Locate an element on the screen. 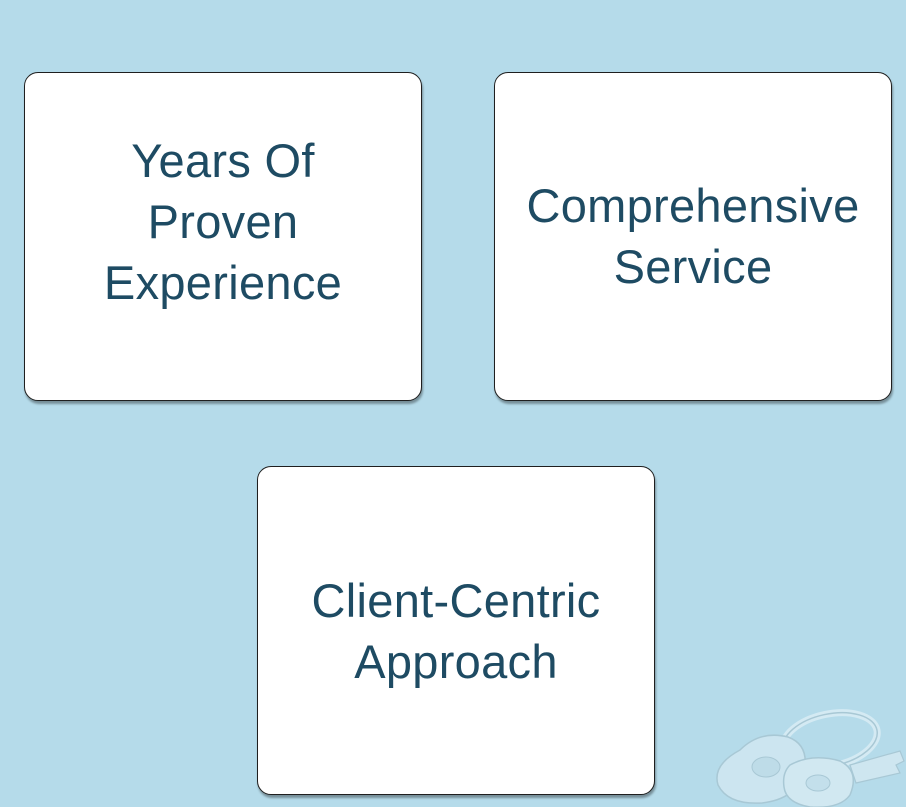  keys-icon is located at coordinates (803, 751).